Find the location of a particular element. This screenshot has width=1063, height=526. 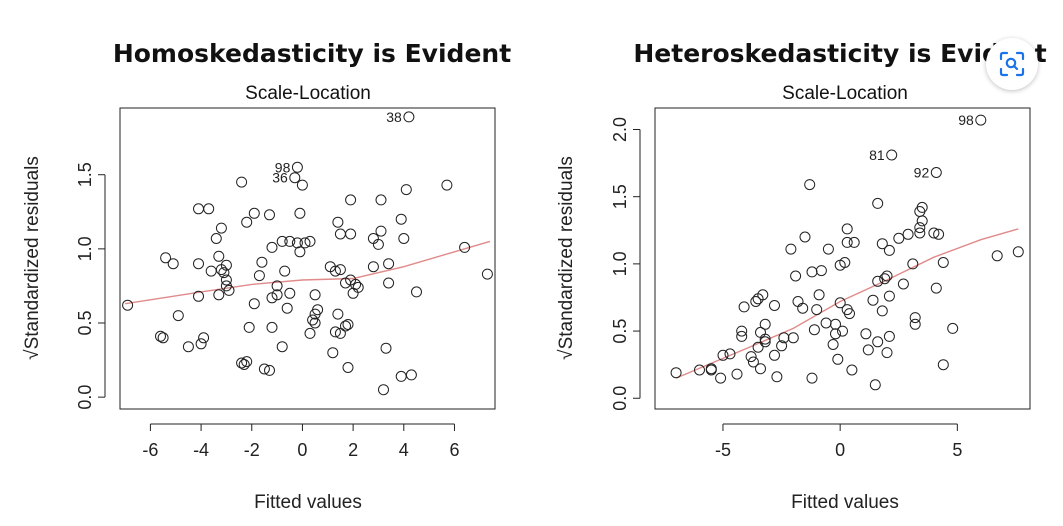

x-tick-label: -6 is located at coordinates (150, 450).